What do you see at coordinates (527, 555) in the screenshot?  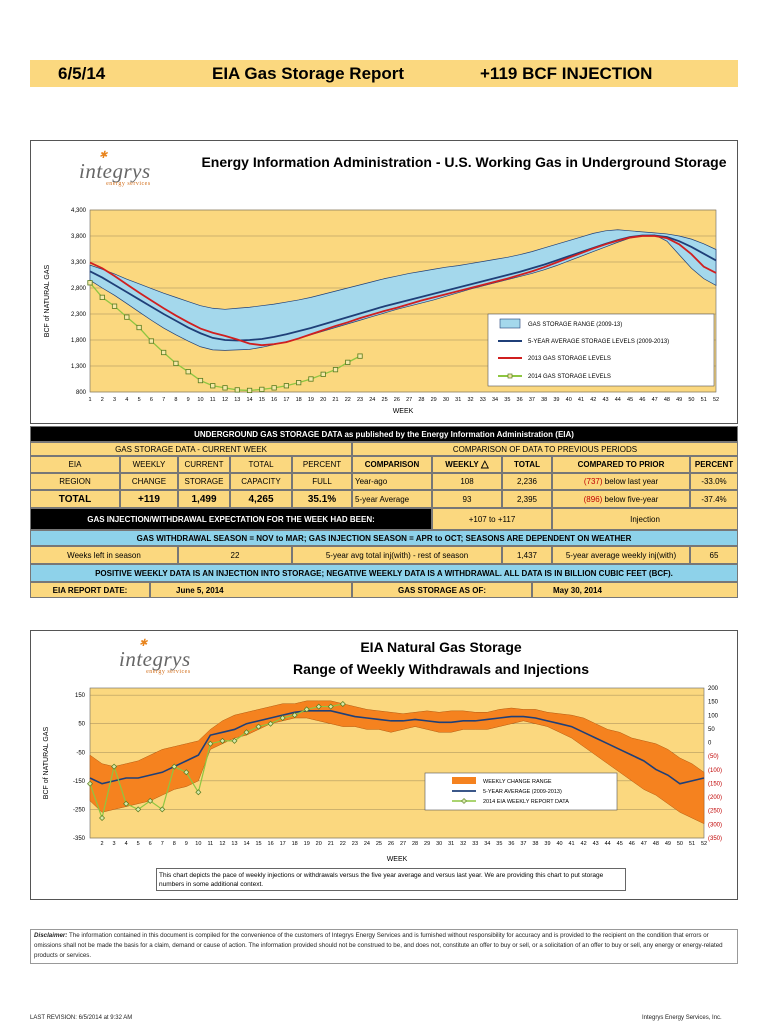 I see `avg-total-value: 1,437` at bounding box center [527, 555].